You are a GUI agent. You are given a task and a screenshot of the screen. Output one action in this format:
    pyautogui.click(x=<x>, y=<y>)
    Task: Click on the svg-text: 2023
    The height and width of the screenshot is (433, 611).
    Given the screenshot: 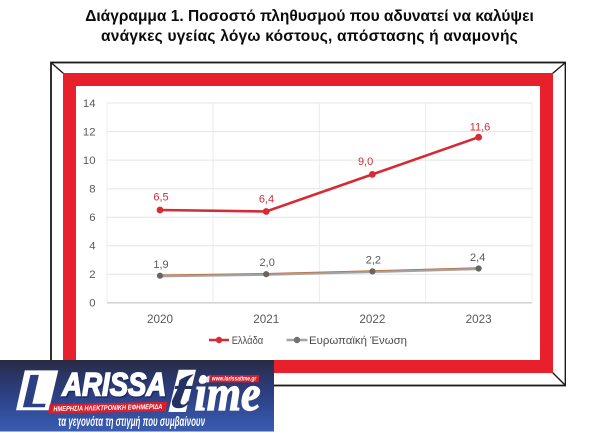 What is the action you would take?
    pyautogui.click(x=479, y=319)
    